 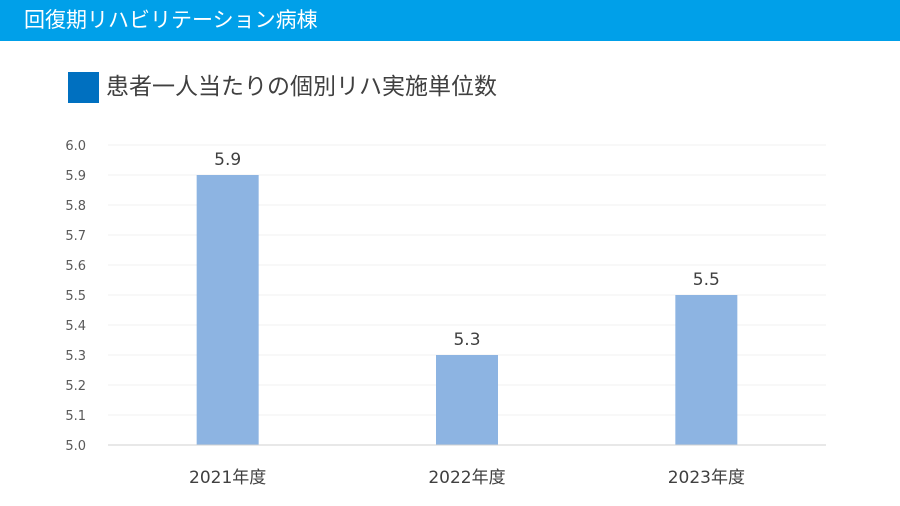 I want to click on y-axis-ticks: 6.0 5.9 5.8 5.7 5.6 5.5 5.4 5.3 5.2 5.1 5.0, so click(x=75, y=296).